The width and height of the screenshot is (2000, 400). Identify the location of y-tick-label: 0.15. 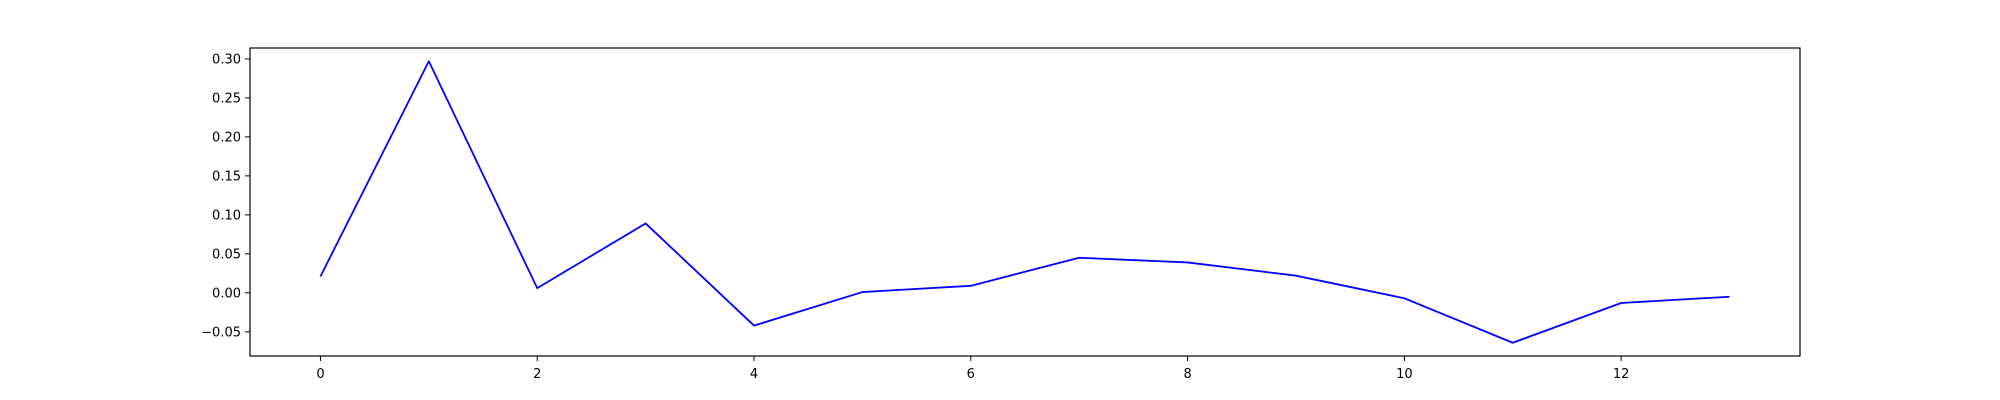
(226, 176).